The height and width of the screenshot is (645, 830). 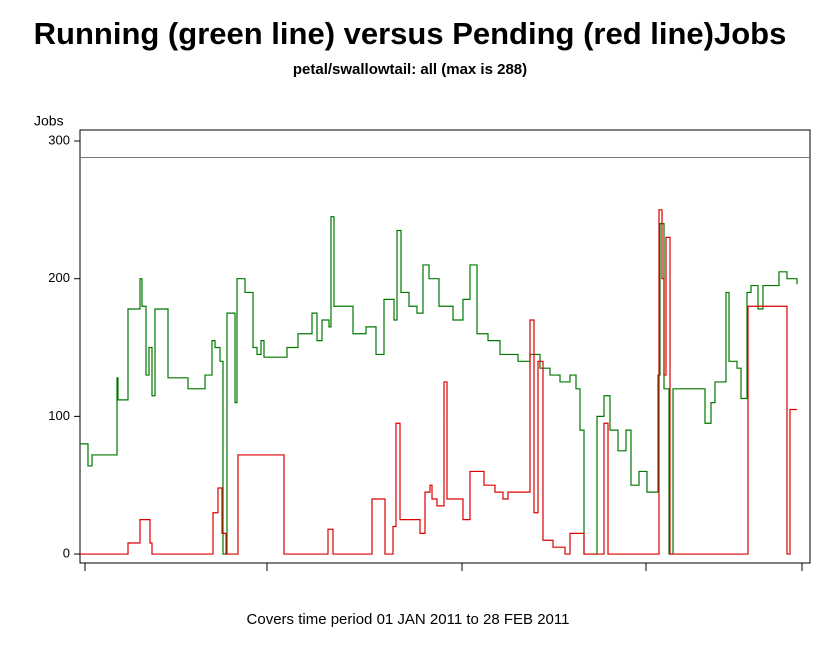 What do you see at coordinates (410, 69) in the screenshot?
I see `chart-subtitle: petal/swallowtail: all (max is 288)` at bounding box center [410, 69].